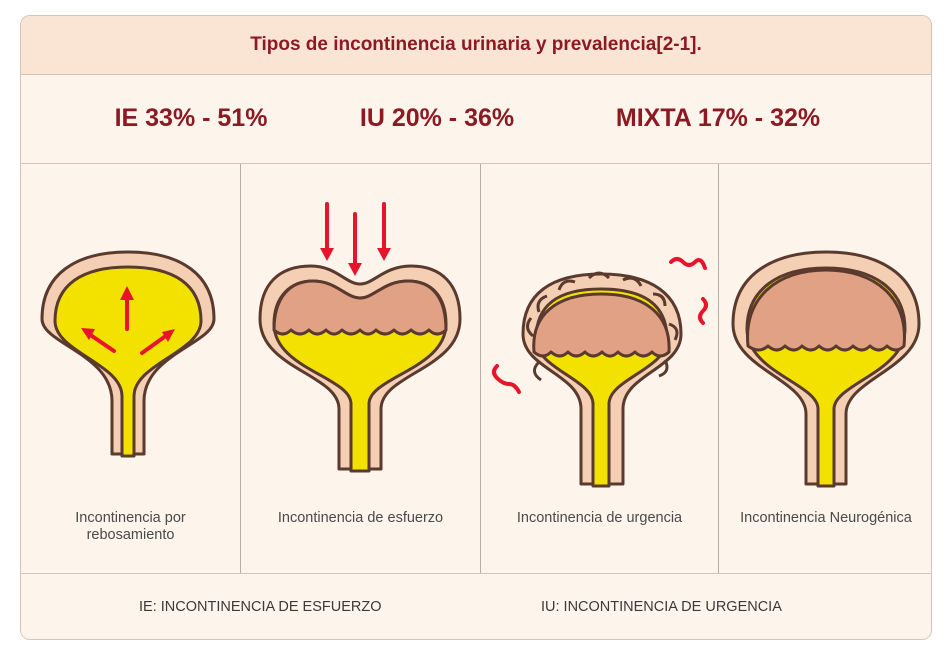  I want to click on stat-mixta: MIXTA 17% - 32%, so click(718, 118).